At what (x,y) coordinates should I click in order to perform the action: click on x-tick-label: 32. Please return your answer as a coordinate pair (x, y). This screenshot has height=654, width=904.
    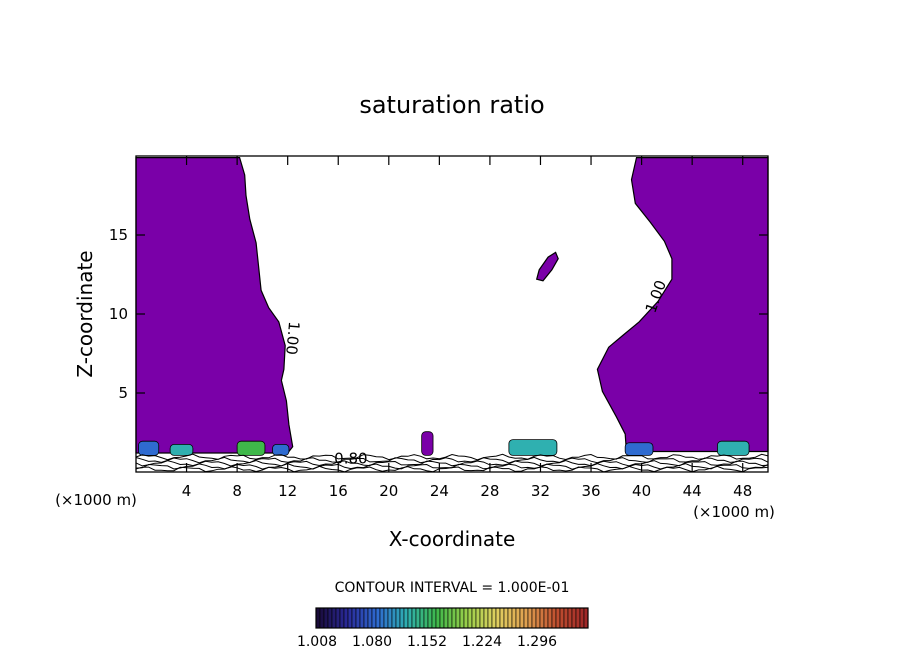
    Looking at the image, I should click on (540, 491).